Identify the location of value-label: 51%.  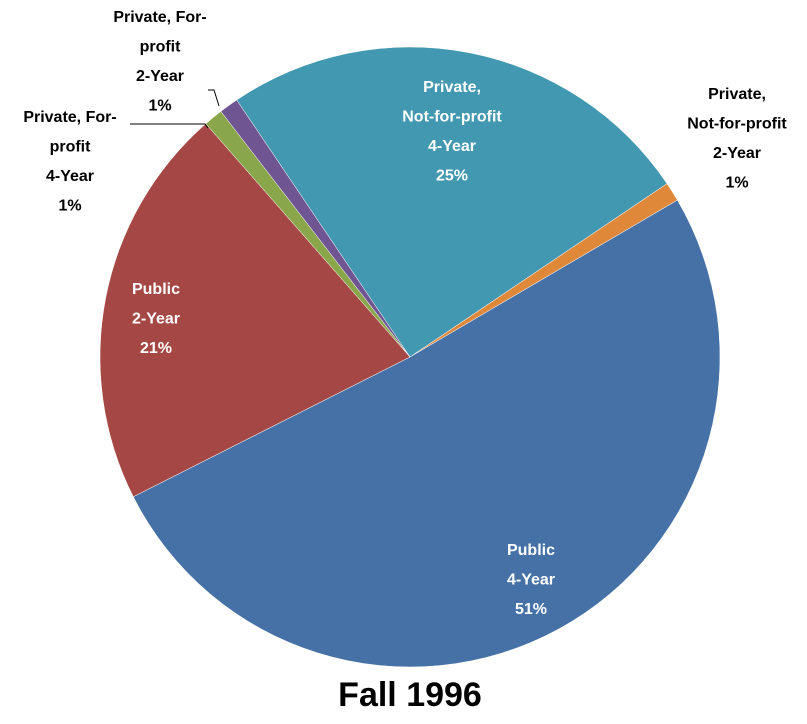
(531, 609).